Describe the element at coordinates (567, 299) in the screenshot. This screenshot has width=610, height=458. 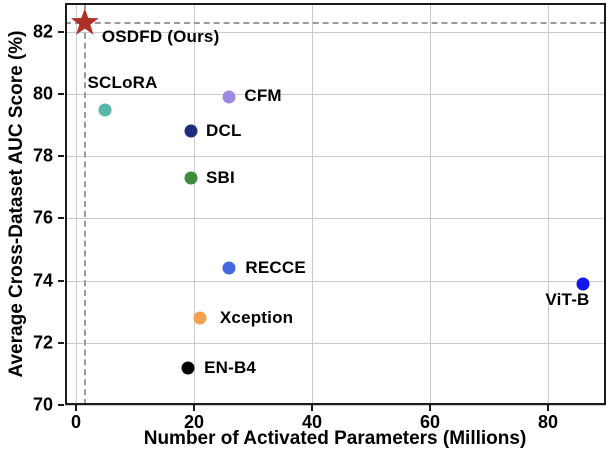
I see `point-label-vit-b: ViT-B` at that location.